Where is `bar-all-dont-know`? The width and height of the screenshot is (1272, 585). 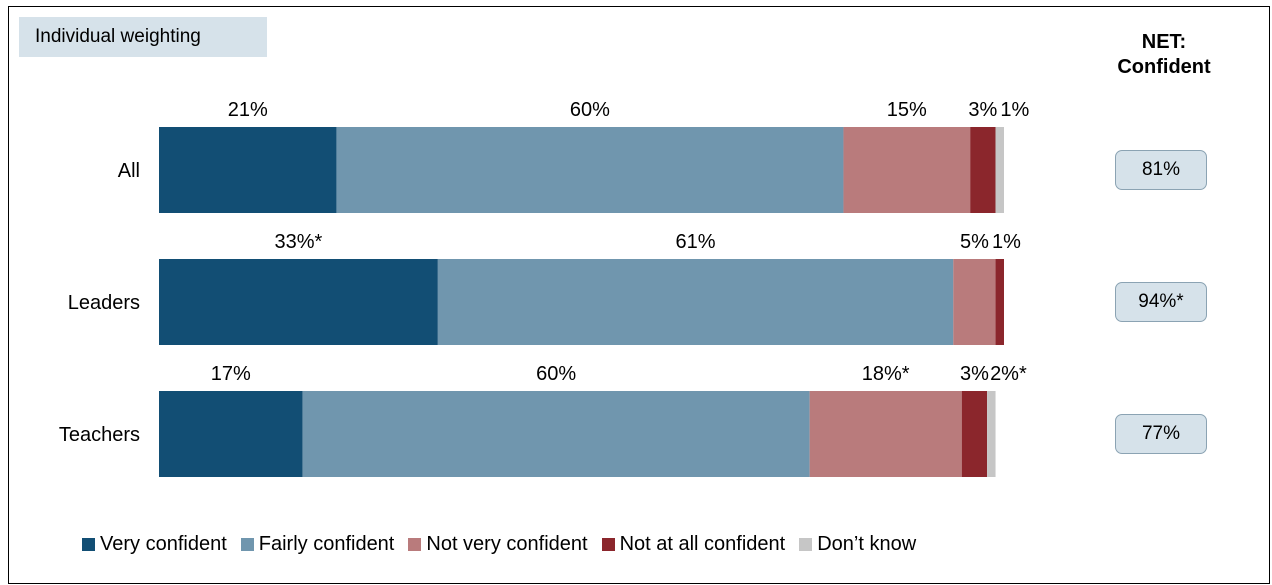
bar-all-dont-know is located at coordinates (999, 170).